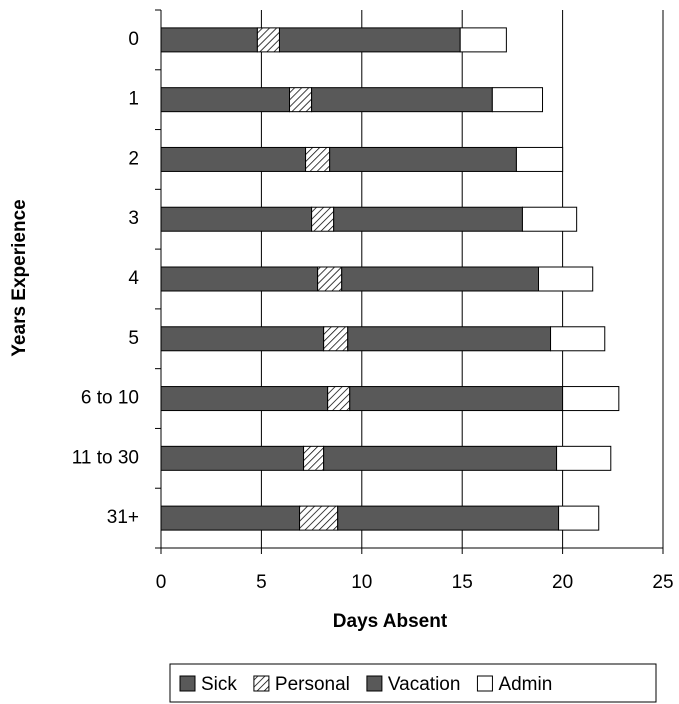 This screenshot has width=679, height=704. Describe the element at coordinates (133, 338) in the screenshot. I see `y-tick-label: 5` at that location.